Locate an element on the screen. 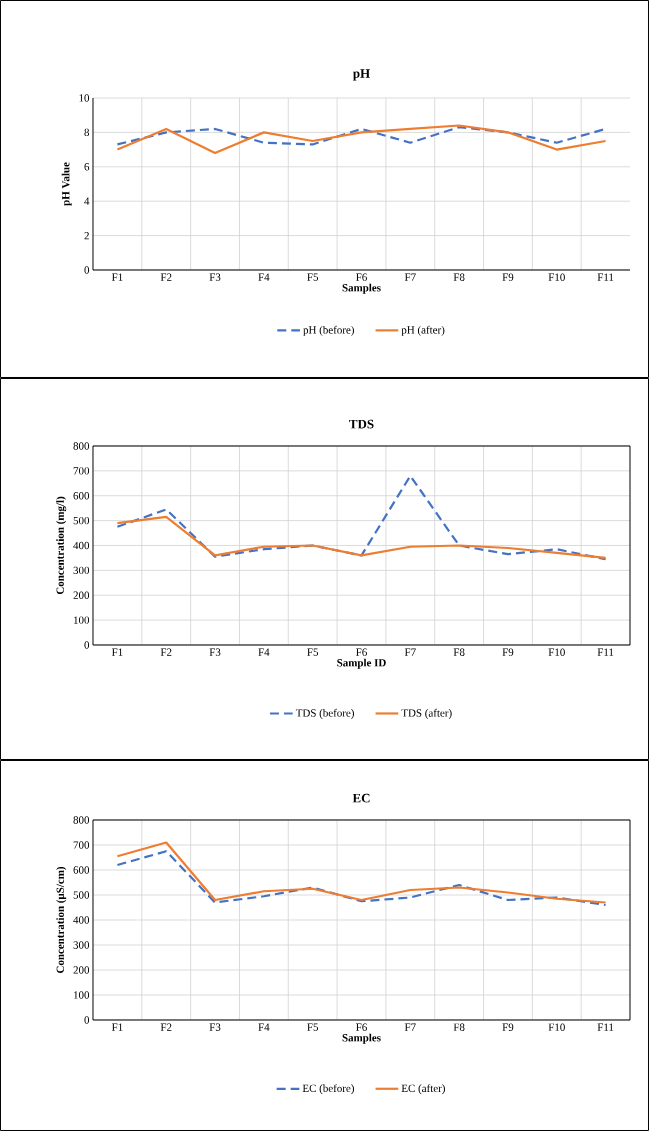  y-tick-label: 4 is located at coordinates (87, 201).